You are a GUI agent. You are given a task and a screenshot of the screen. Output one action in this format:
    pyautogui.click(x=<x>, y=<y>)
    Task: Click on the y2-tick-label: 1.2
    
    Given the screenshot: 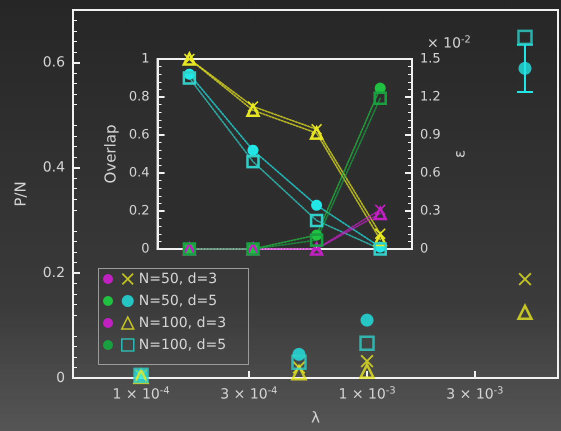 What is the action you would take?
    pyautogui.click(x=430, y=97)
    